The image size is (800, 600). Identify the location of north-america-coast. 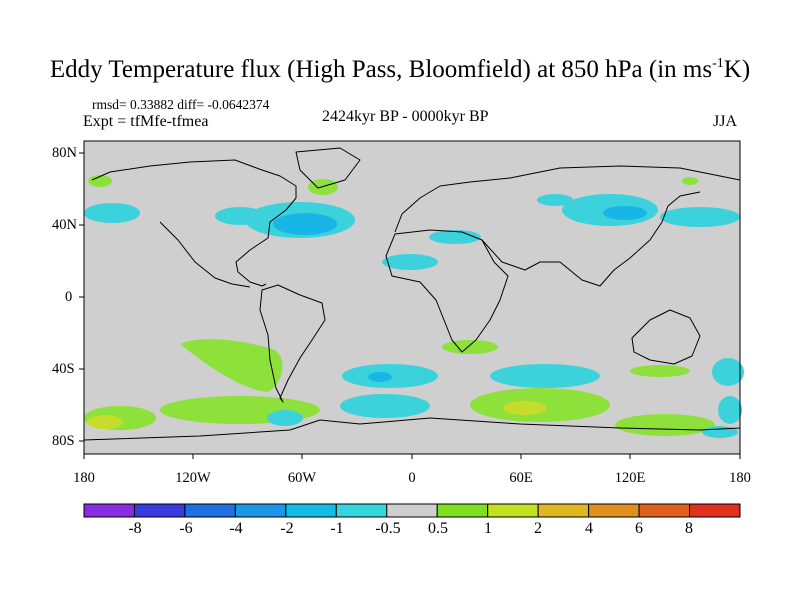
(194, 223).